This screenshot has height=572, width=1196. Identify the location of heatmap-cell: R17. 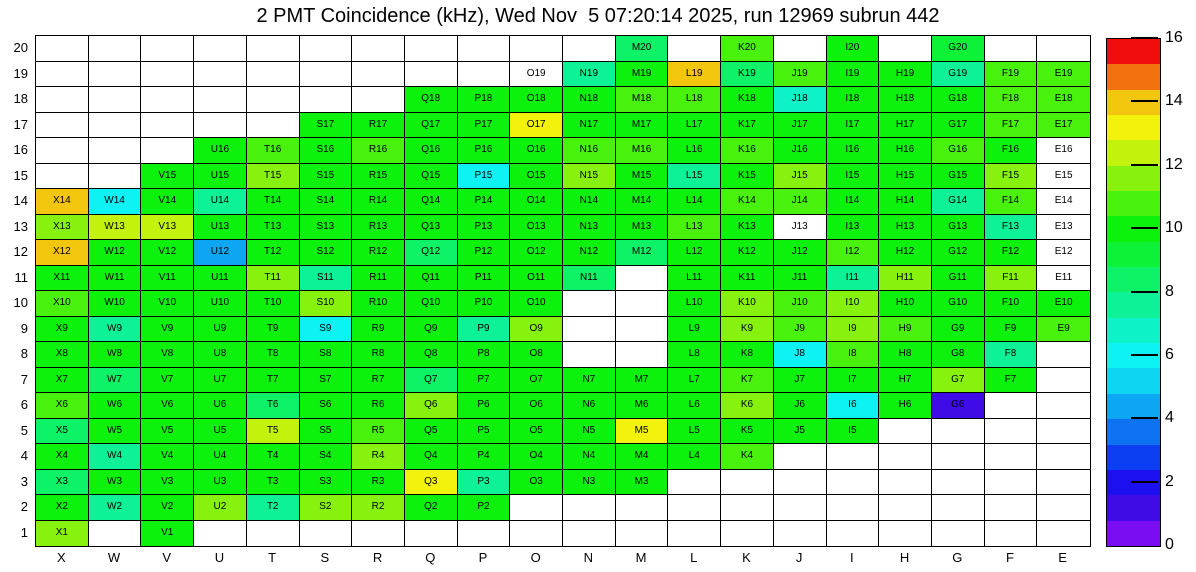
(378, 125).